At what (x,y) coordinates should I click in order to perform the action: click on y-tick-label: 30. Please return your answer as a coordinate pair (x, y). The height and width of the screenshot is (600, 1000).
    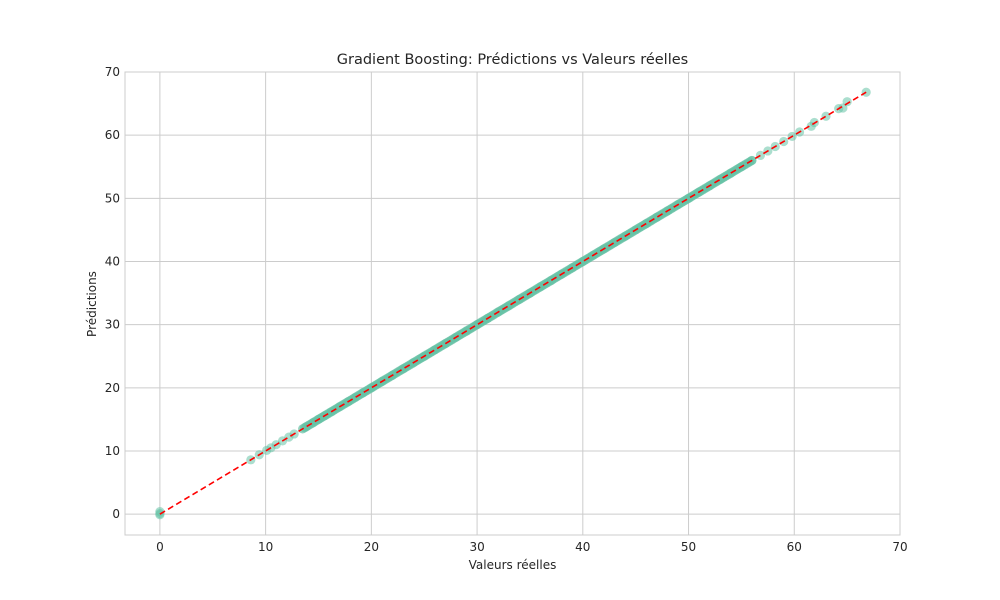
    Looking at the image, I should click on (112, 325).